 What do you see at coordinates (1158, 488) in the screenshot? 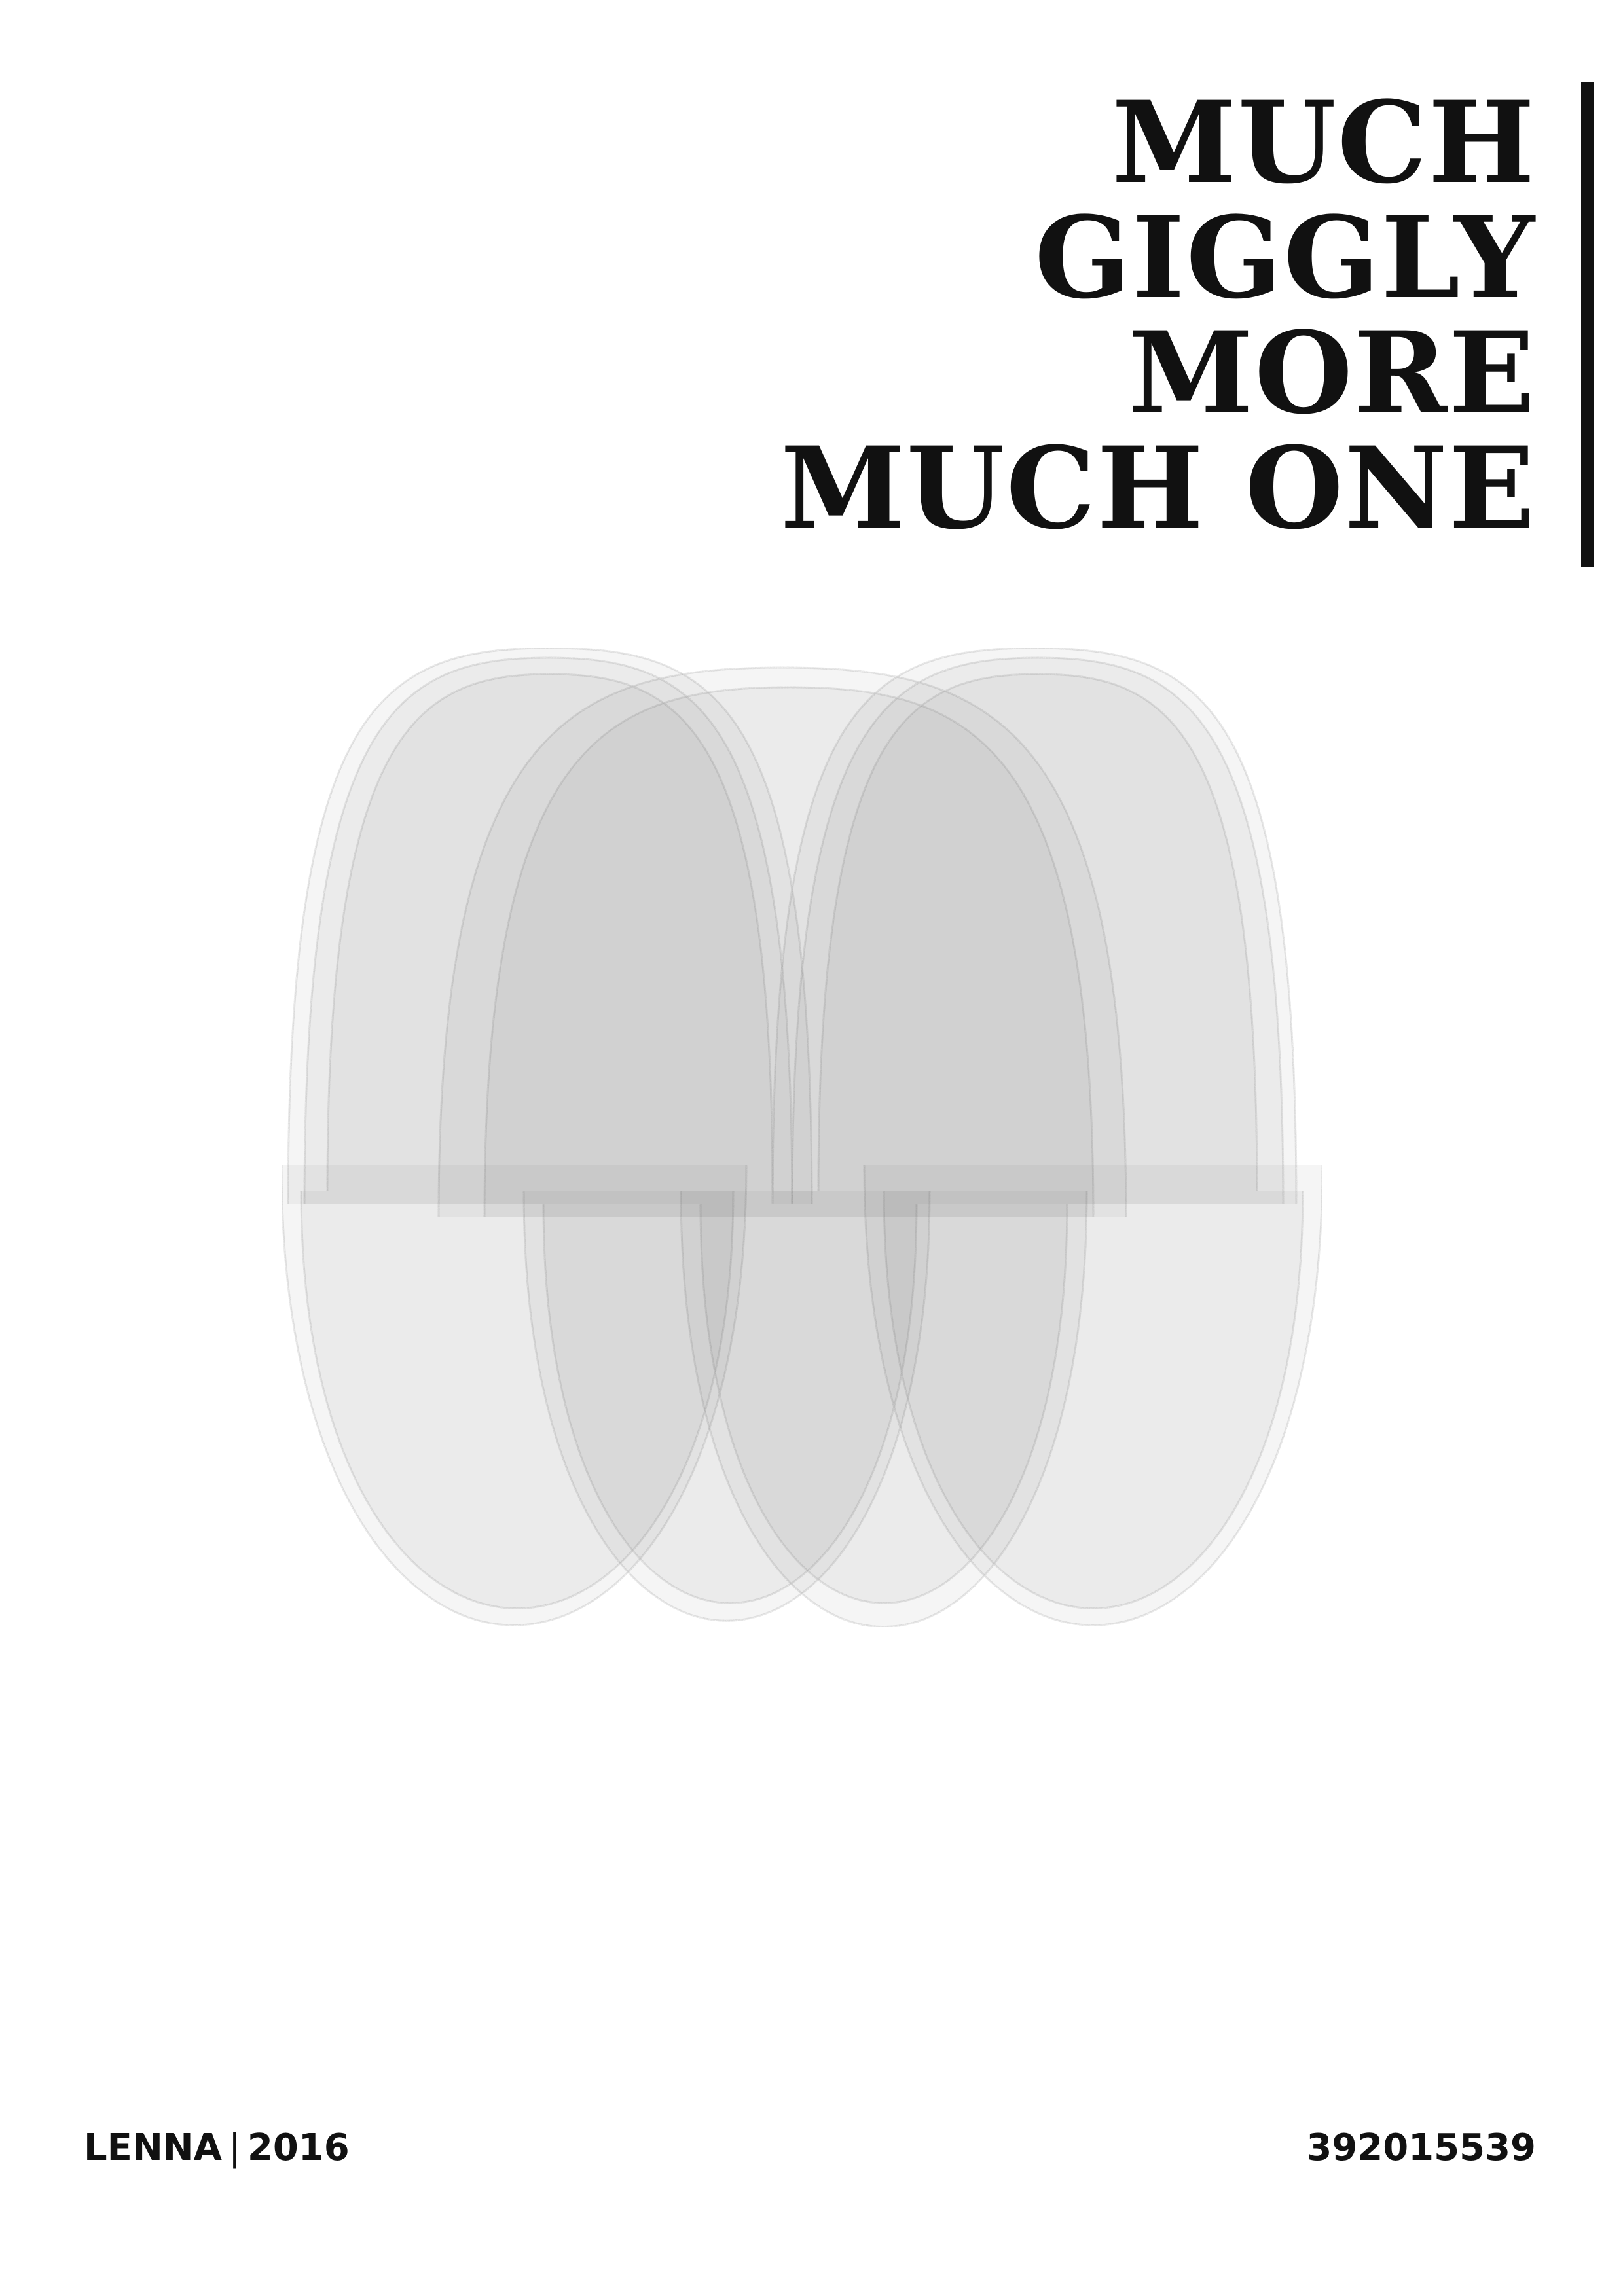
I see `title-line-4: MUCH ONE` at bounding box center [1158, 488].